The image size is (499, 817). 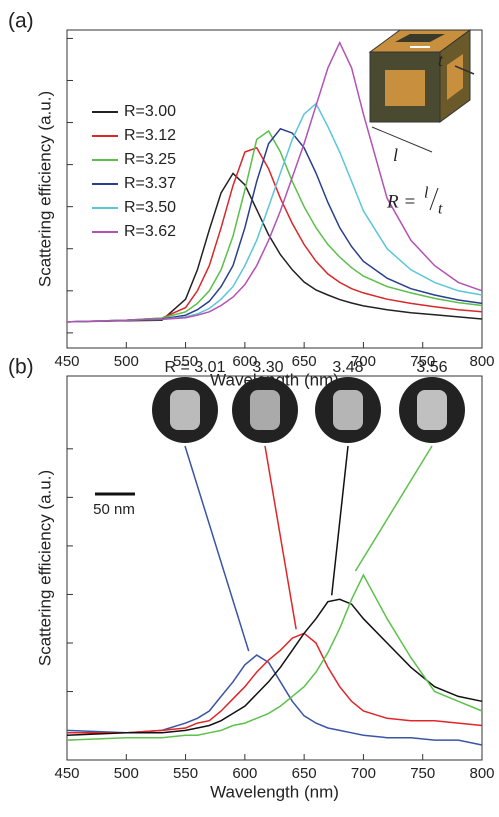 What do you see at coordinates (21, 367) in the screenshot?
I see `panel-label: (b)` at bounding box center [21, 367].